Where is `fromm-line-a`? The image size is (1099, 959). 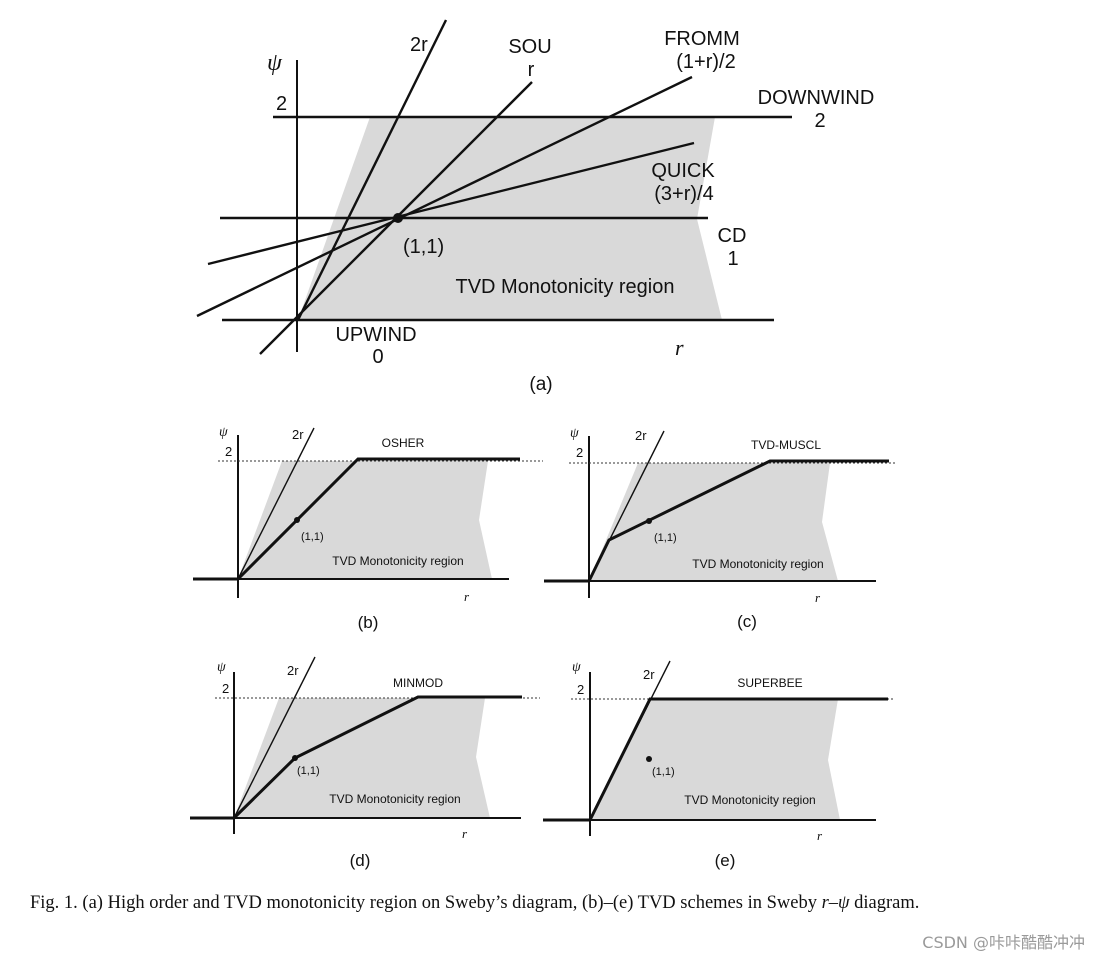
fromm-line-a is located at coordinates (444, 196).